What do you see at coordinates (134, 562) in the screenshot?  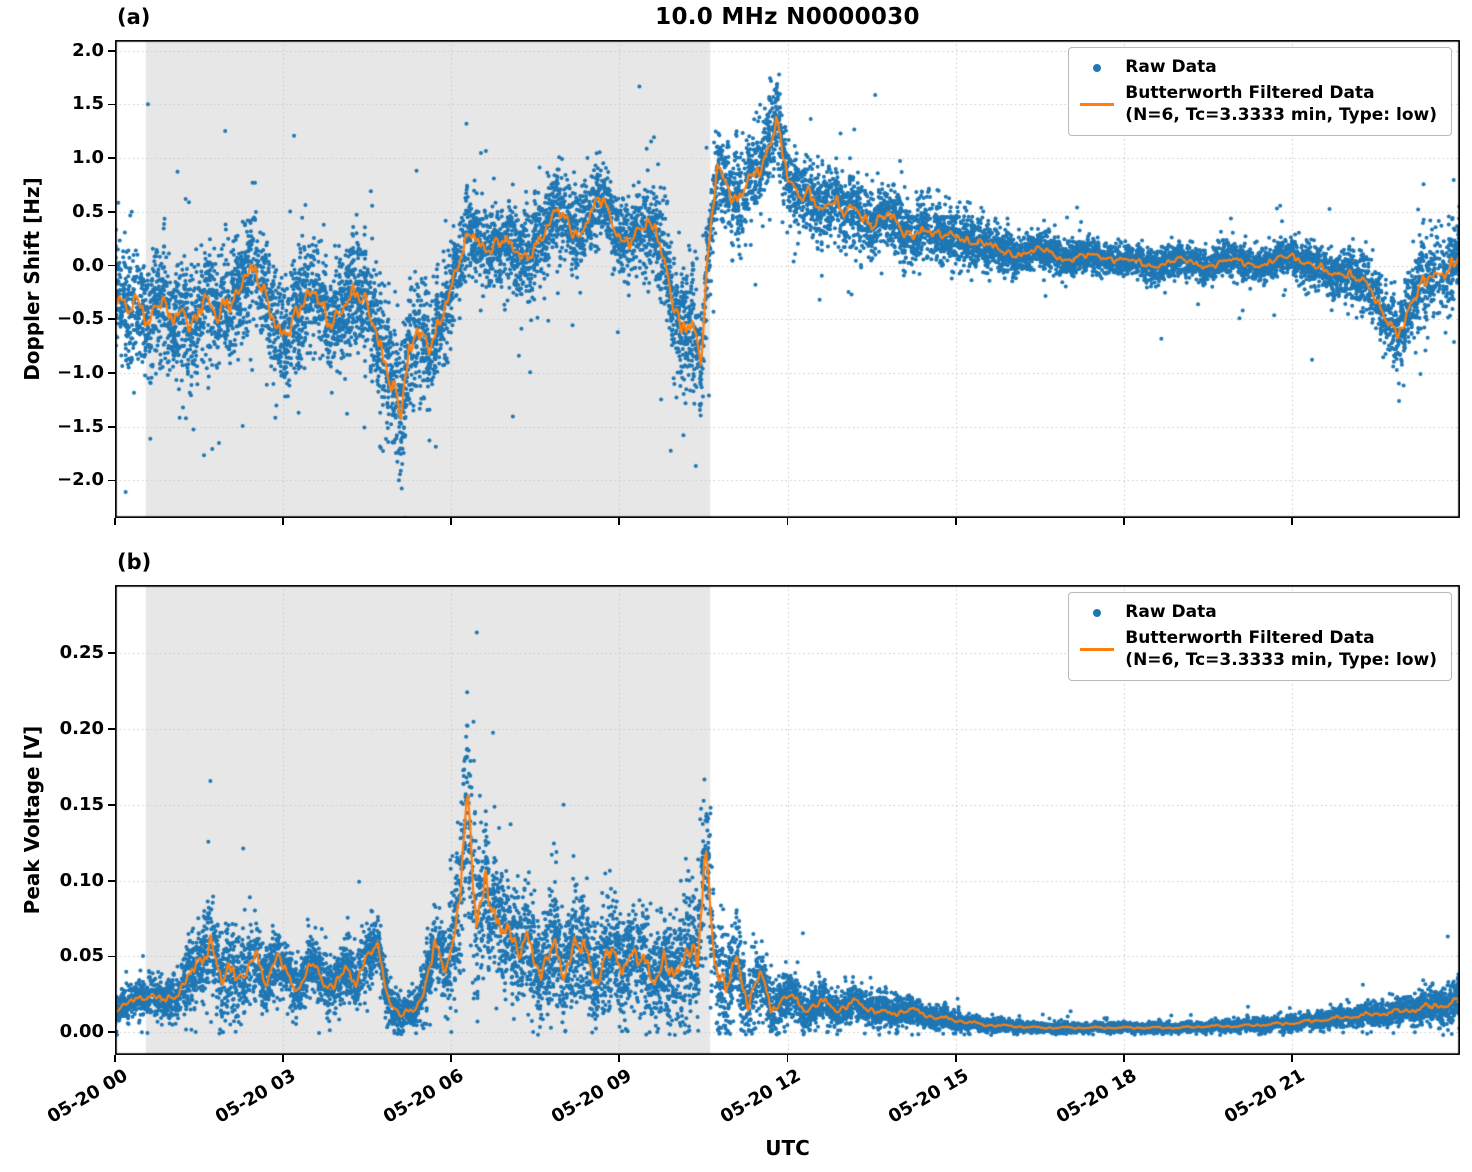 I see `panel-b-tag: (b)` at bounding box center [134, 562].